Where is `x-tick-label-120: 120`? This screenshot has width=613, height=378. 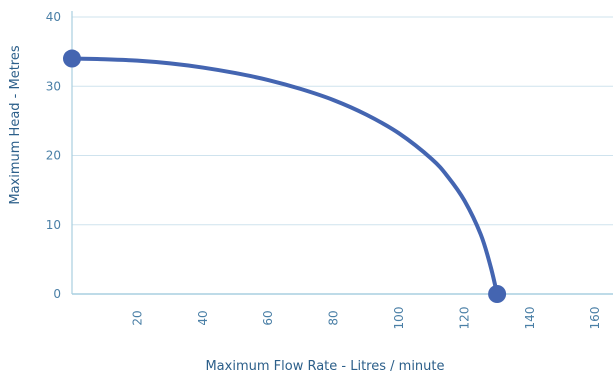 x-tick-label-120: 120 is located at coordinates (464, 318).